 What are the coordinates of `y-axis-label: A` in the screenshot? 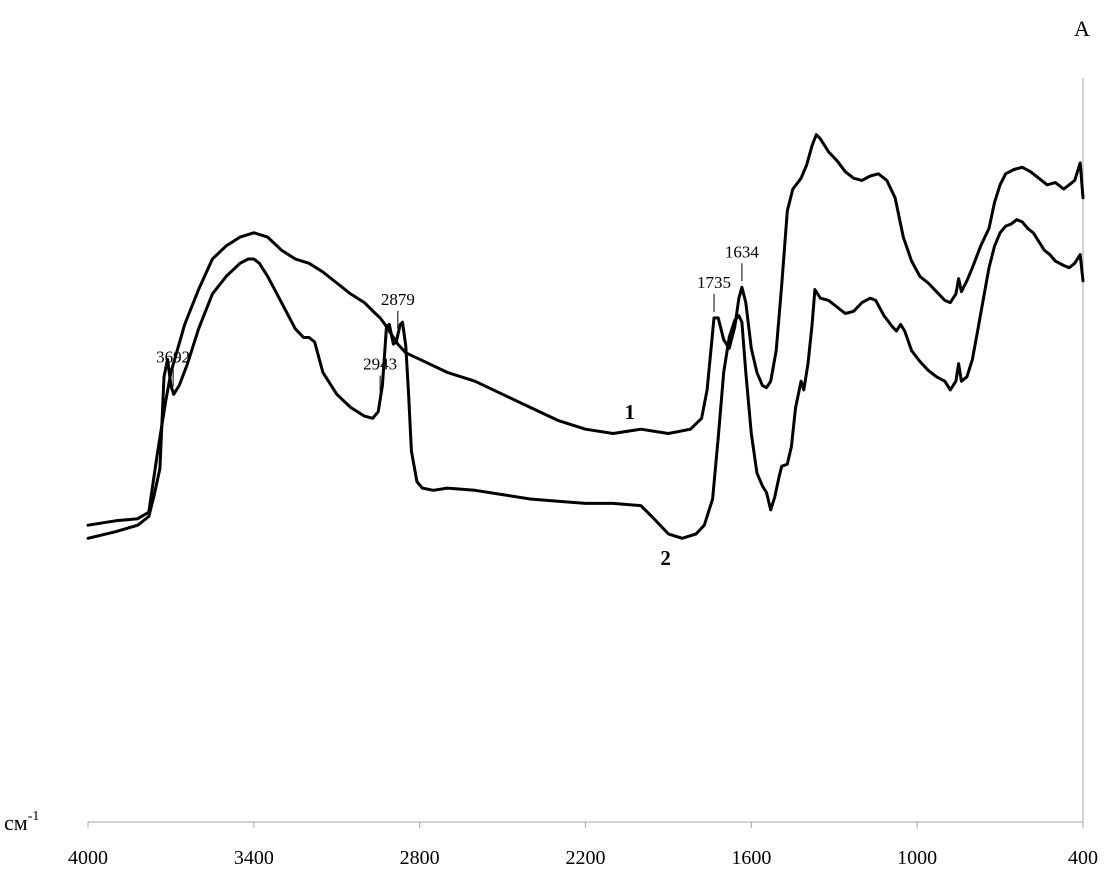 It's located at (1082, 28).